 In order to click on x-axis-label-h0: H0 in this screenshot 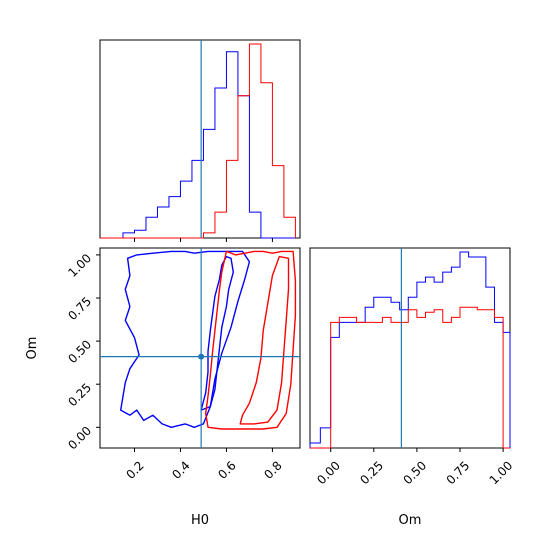, I will do `click(200, 520)`.